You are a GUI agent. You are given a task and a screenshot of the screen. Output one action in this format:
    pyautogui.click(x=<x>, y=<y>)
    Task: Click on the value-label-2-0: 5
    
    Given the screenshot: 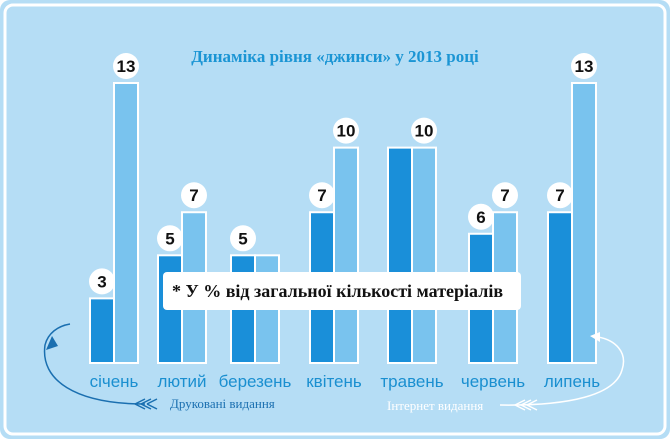 What is the action you would take?
    pyautogui.click(x=242, y=238)
    